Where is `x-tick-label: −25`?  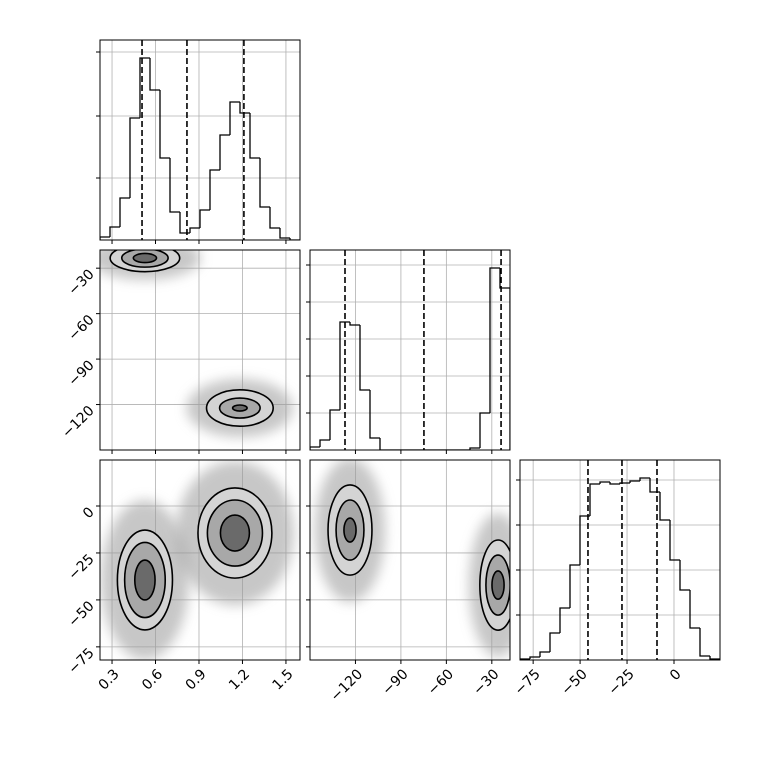 x-tick-label: −25 is located at coordinates (621, 682).